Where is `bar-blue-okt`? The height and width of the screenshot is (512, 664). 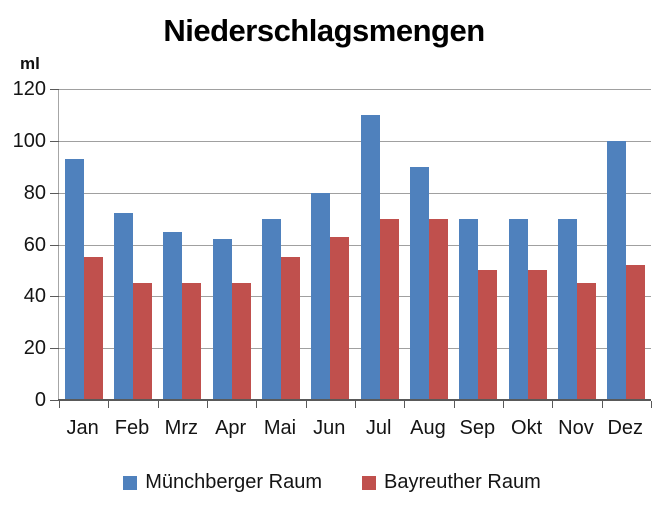
bar-blue-okt is located at coordinates (518, 309).